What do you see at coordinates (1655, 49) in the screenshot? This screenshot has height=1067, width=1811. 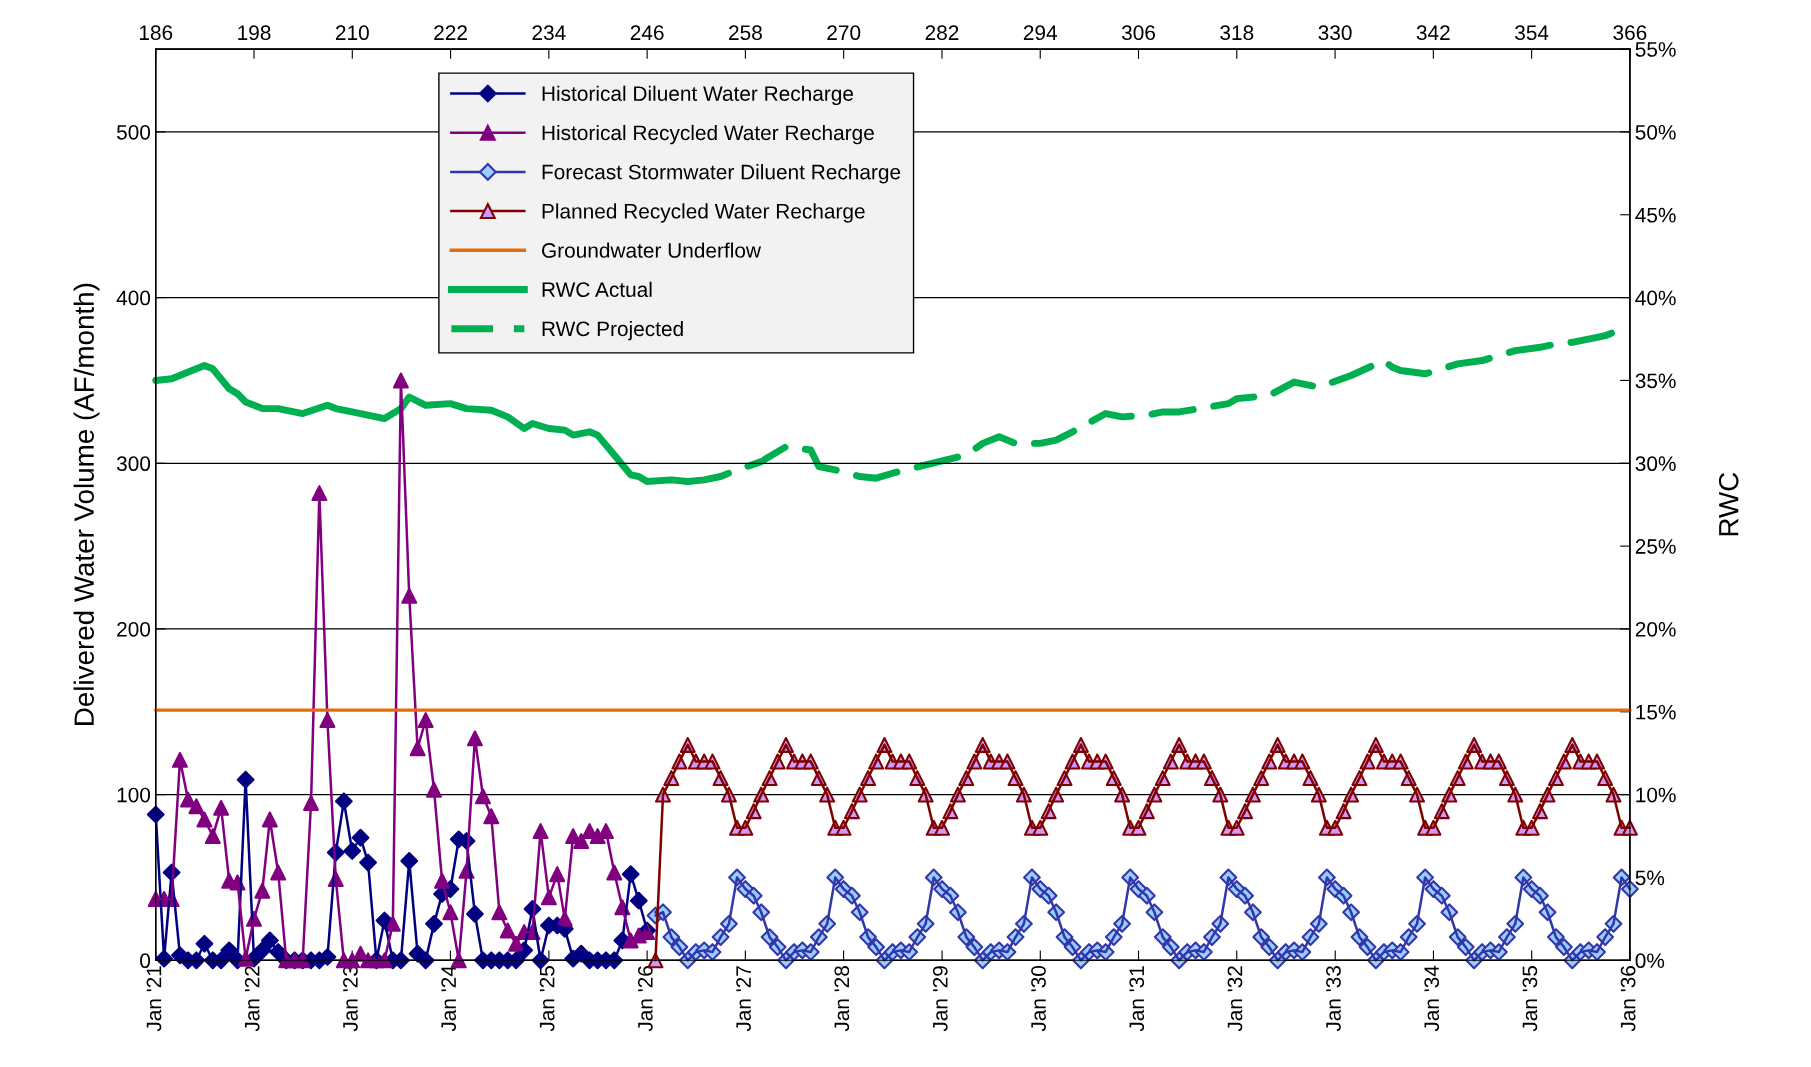 I see `y2-tick-label: 55%` at bounding box center [1655, 49].